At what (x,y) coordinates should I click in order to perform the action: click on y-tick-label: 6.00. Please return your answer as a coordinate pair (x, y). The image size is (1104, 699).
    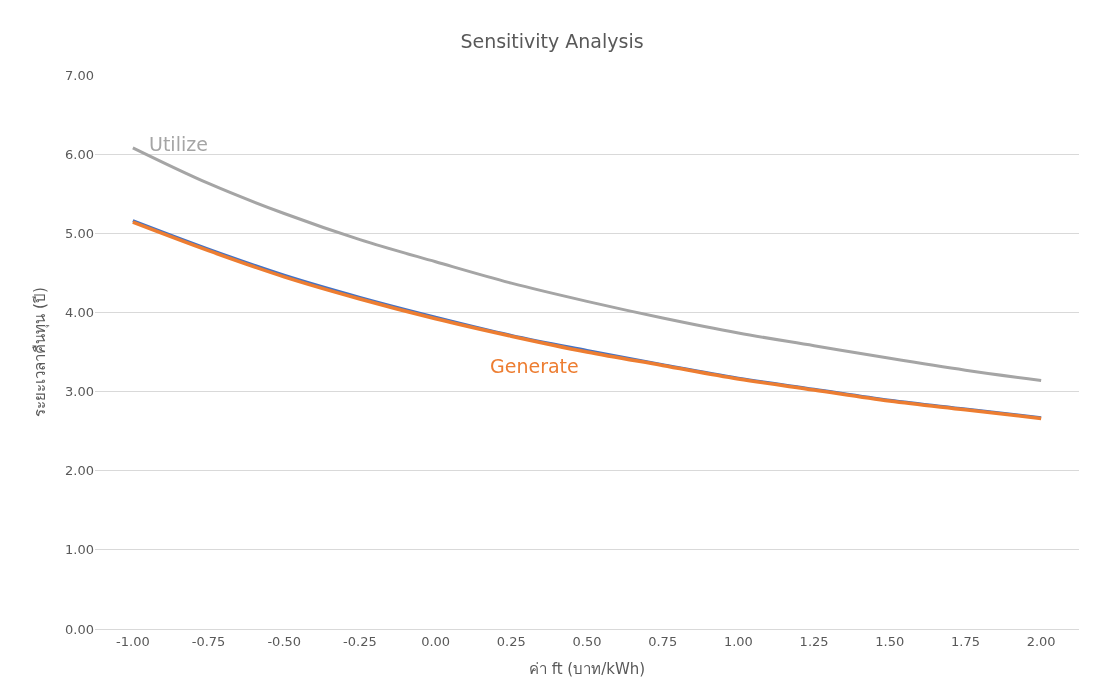
    Looking at the image, I should click on (79, 154).